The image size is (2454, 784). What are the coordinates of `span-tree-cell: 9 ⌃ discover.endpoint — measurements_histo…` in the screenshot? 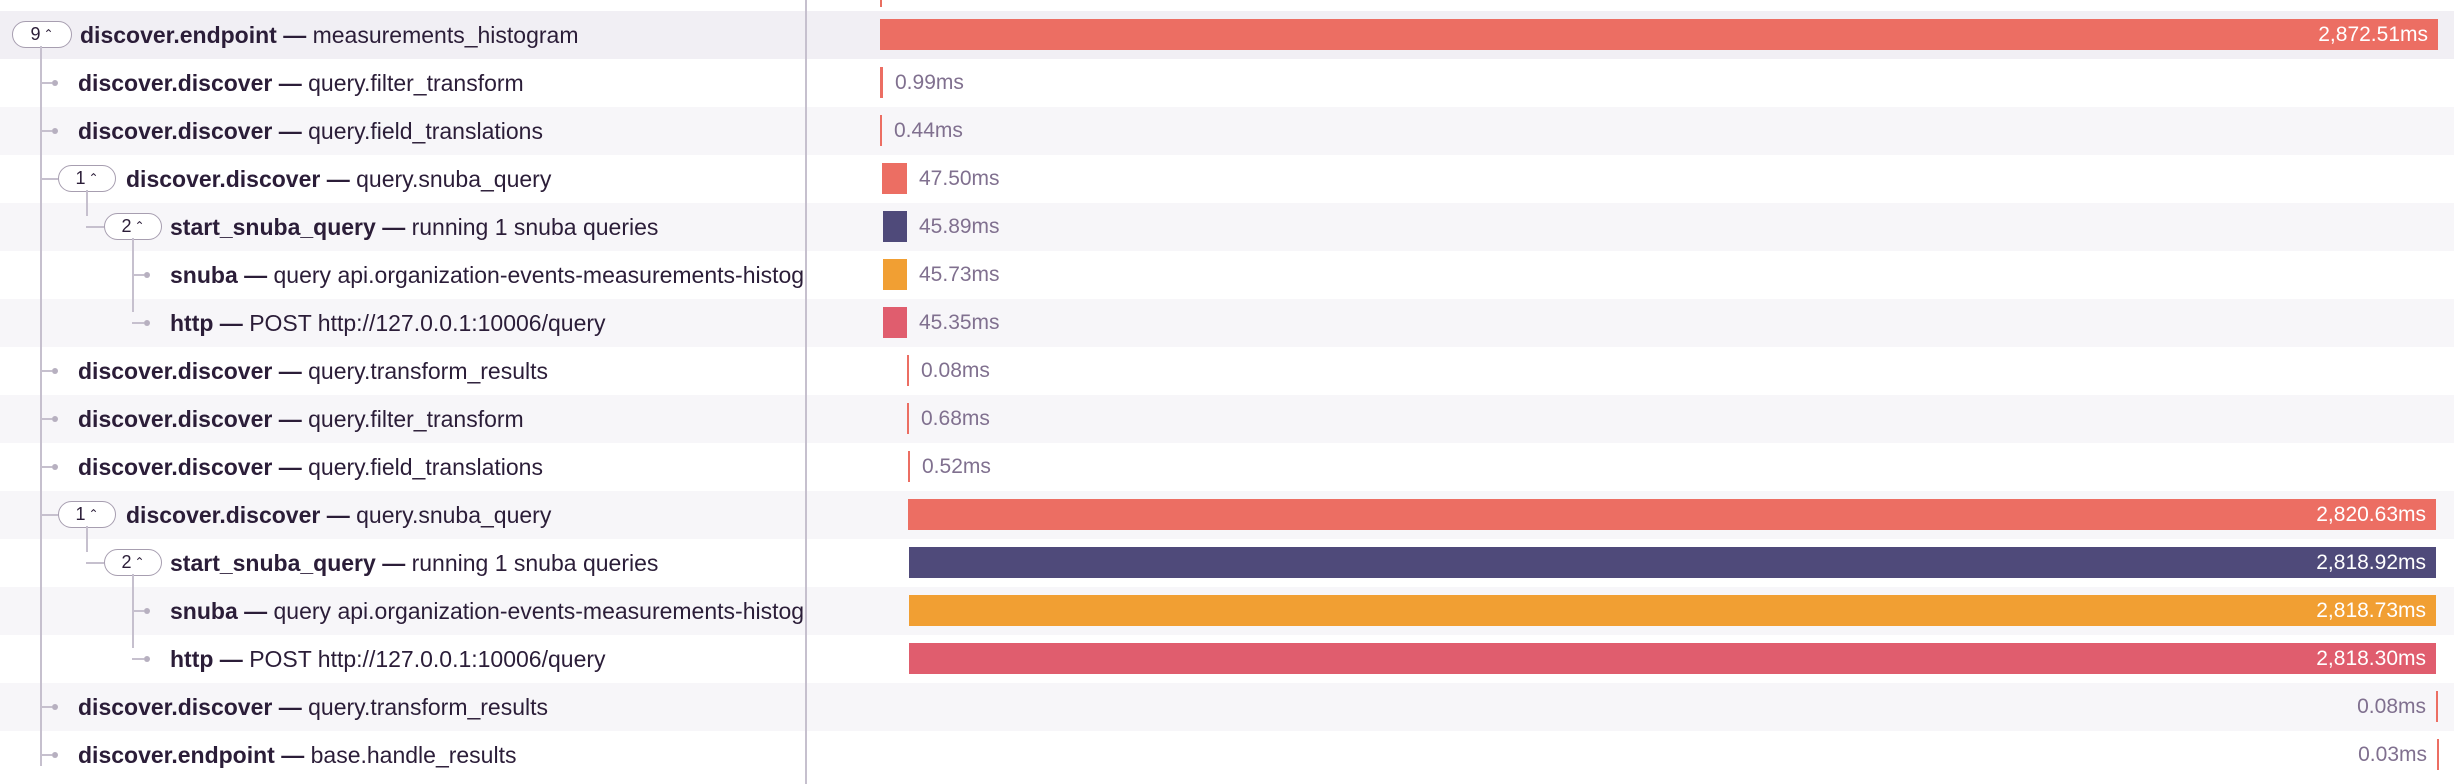 It's located at (402, 35).